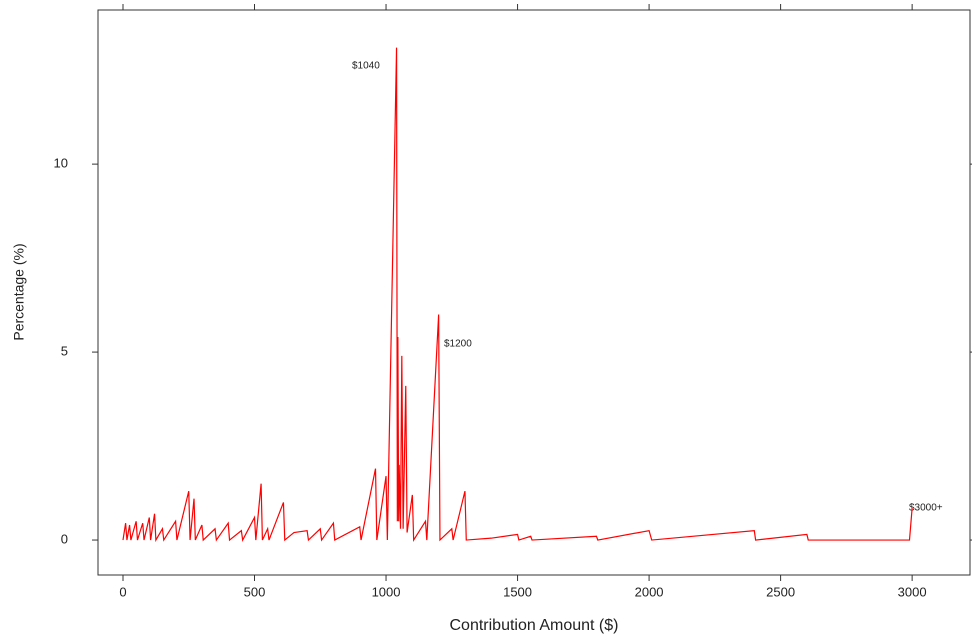 The image size is (972, 637). What do you see at coordinates (122, 591) in the screenshot?
I see `x-tick-label: 0` at bounding box center [122, 591].